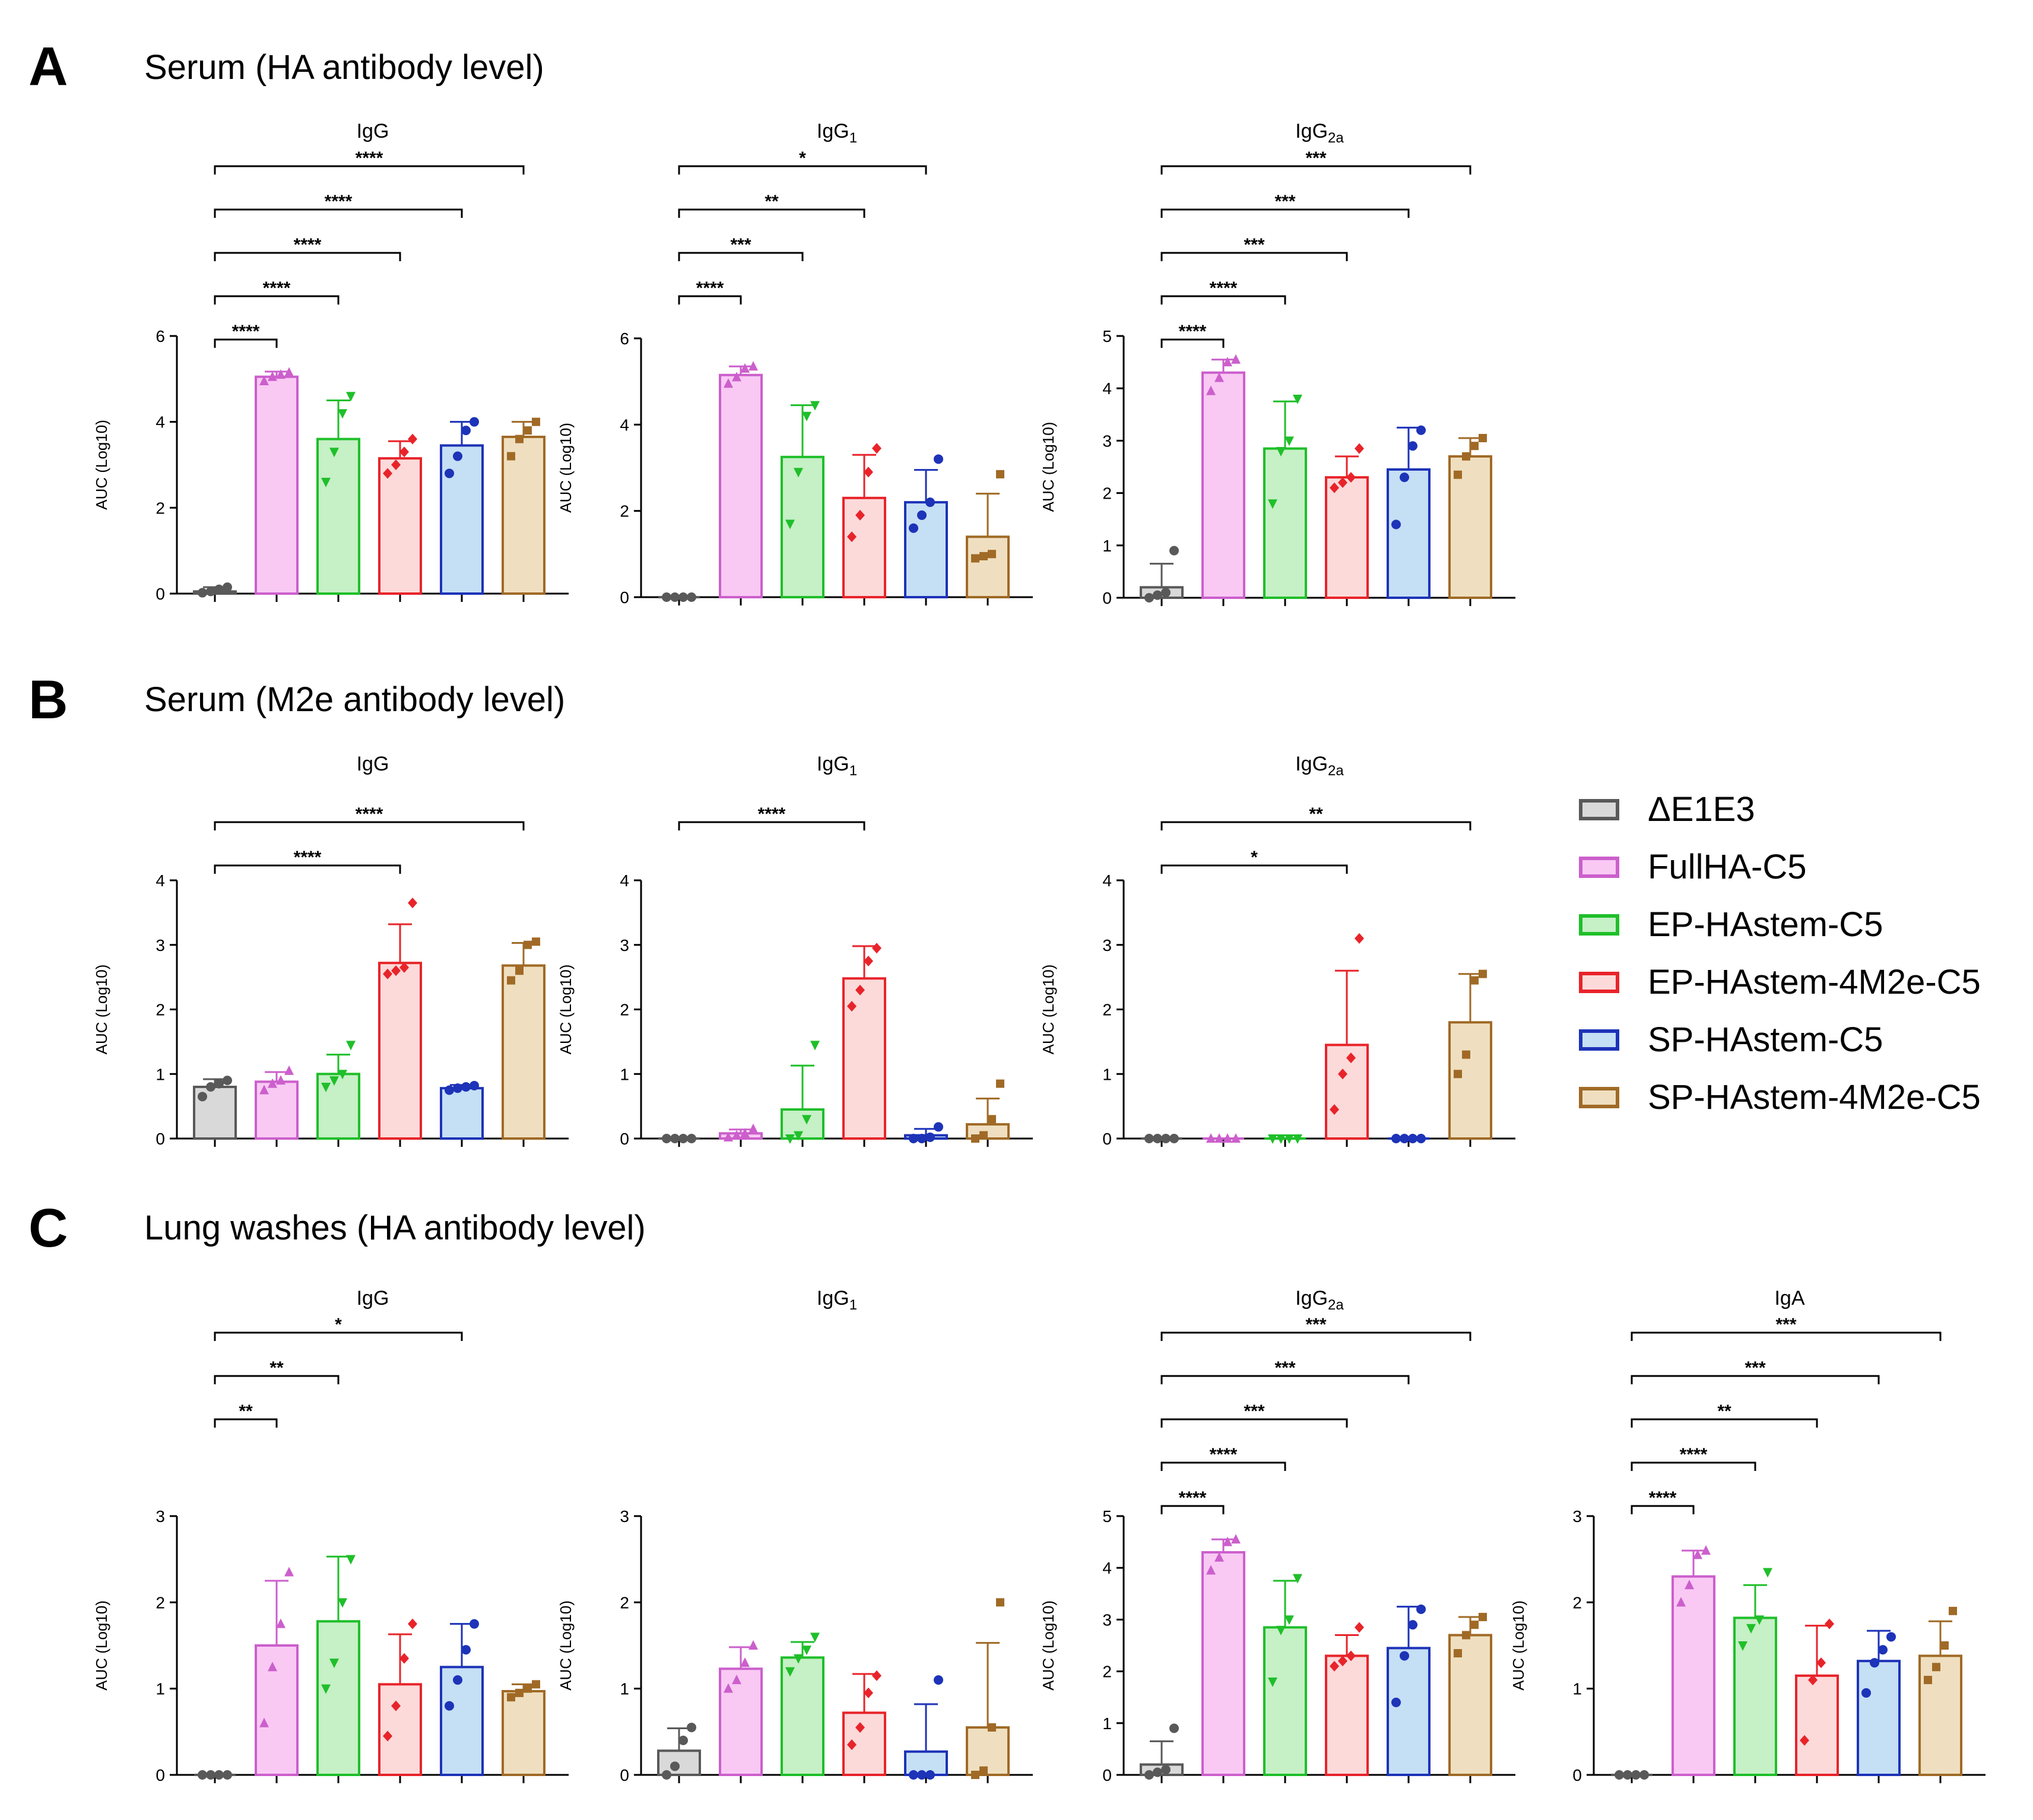 This screenshot has height=1820, width=2033. I want to click on legend-label: FullHA-C5, so click(1727, 867).